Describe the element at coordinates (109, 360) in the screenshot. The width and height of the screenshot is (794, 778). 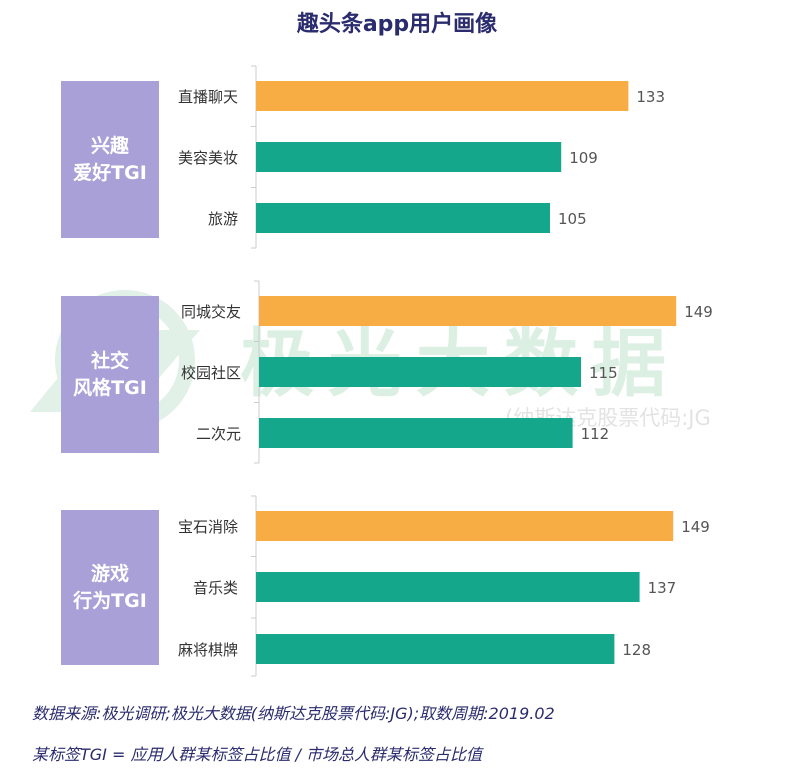
I see `group-label-line: 社交` at that location.